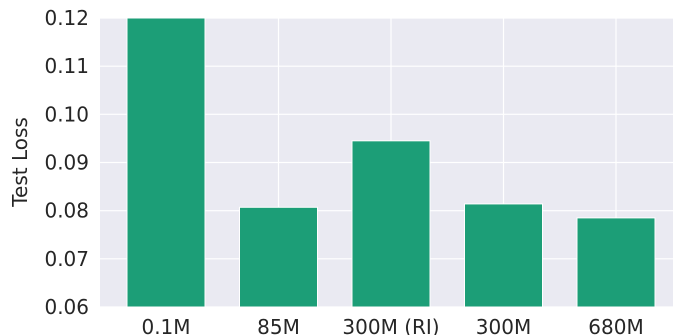 This screenshot has height=335, width=673. What do you see at coordinates (66, 114) in the screenshot?
I see `y-tick-label: 0.10` at bounding box center [66, 114].